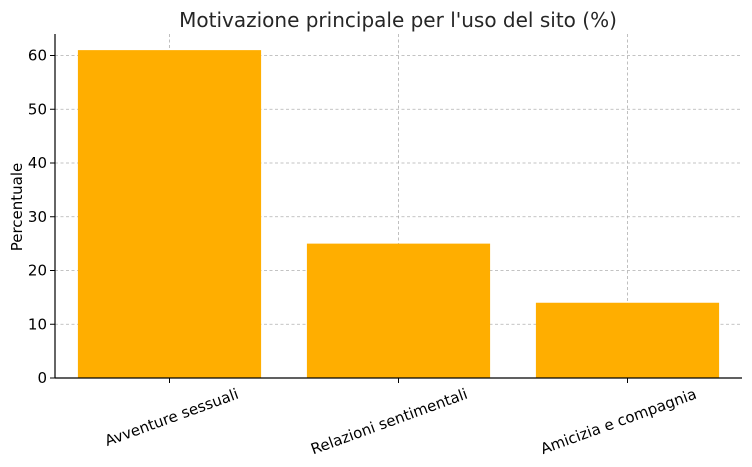 The width and height of the screenshot is (752, 467). What do you see at coordinates (17, 207) in the screenshot?
I see `y-axis-label: Percentuale` at bounding box center [17, 207].